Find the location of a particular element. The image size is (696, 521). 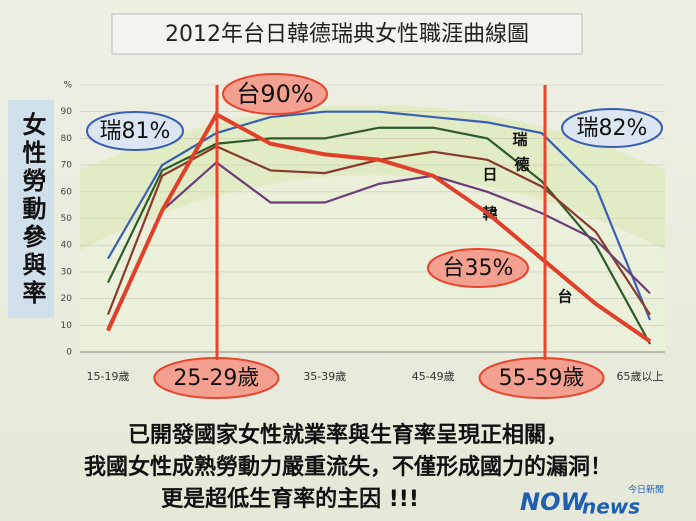

logo: NOW is located at coordinates (554, 502).